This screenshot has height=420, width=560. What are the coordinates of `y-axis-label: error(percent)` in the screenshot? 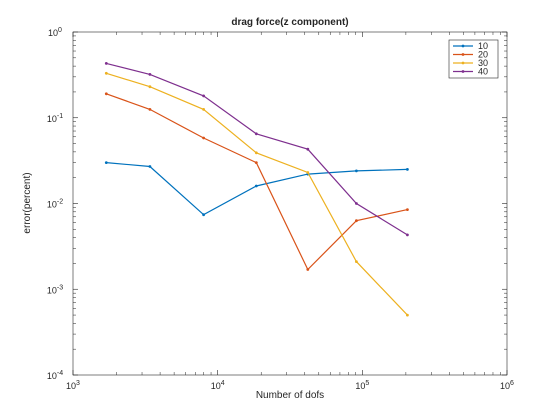 It's located at (27, 202).